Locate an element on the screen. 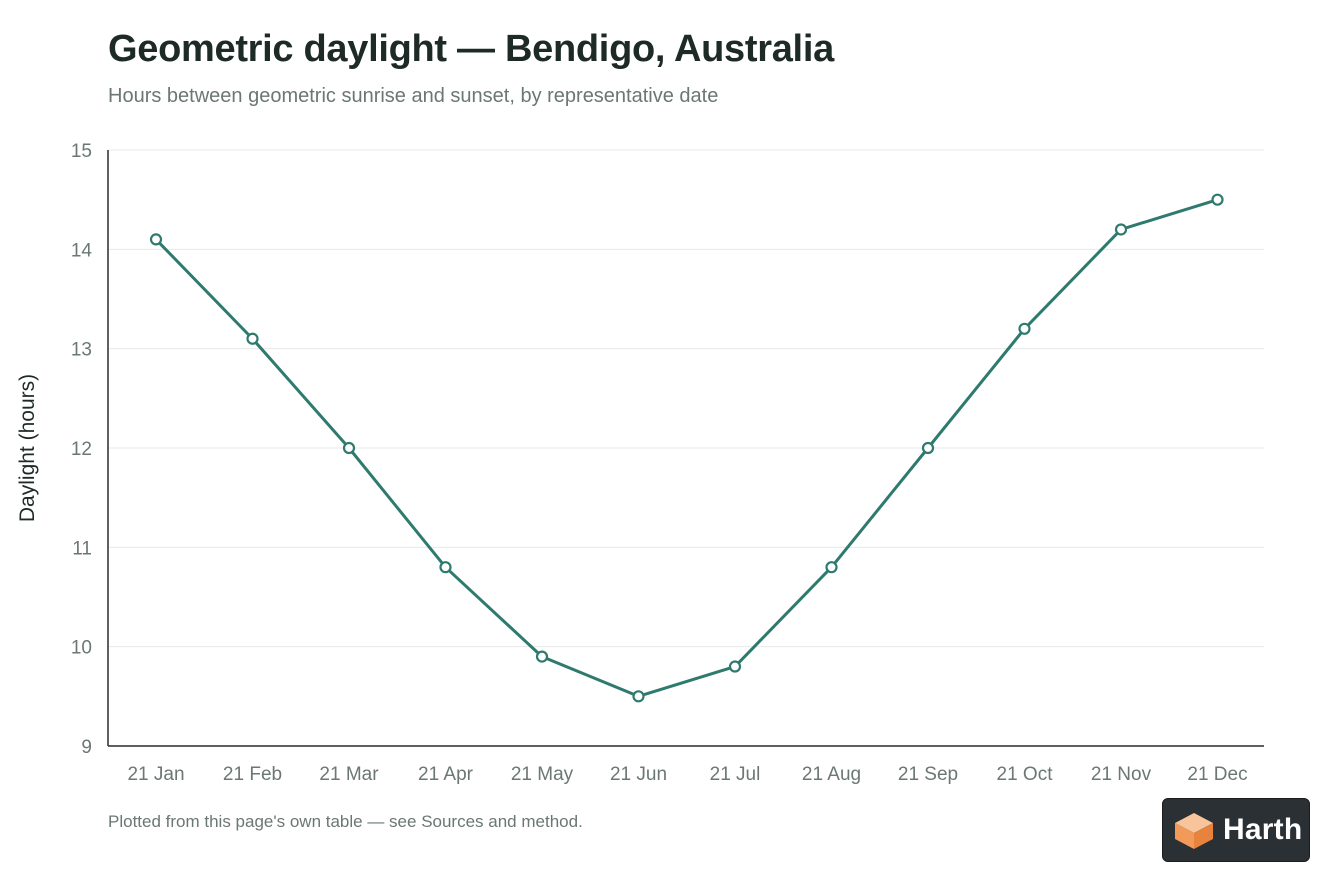 The image size is (1344, 896). y-tick-label: 12 is located at coordinates (81, 449).